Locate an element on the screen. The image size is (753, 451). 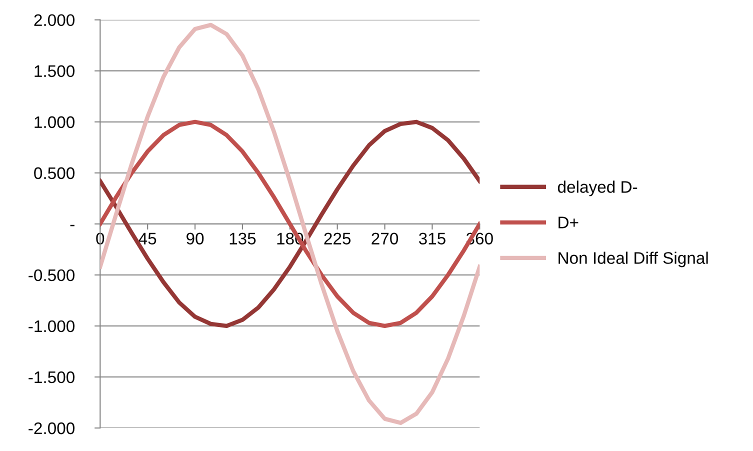
x-tick-label: 270 is located at coordinates (385, 238).